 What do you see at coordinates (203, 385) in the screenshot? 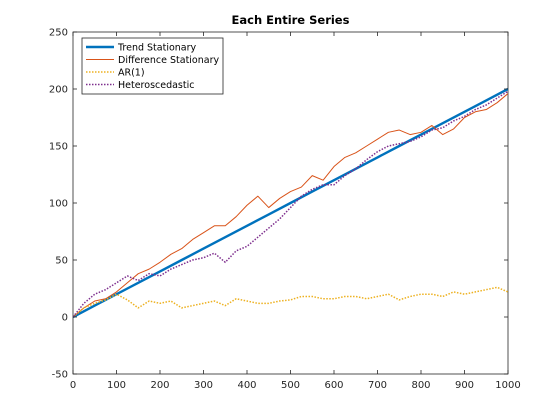
I see `x-tick-label: 300` at bounding box center [203, 385].